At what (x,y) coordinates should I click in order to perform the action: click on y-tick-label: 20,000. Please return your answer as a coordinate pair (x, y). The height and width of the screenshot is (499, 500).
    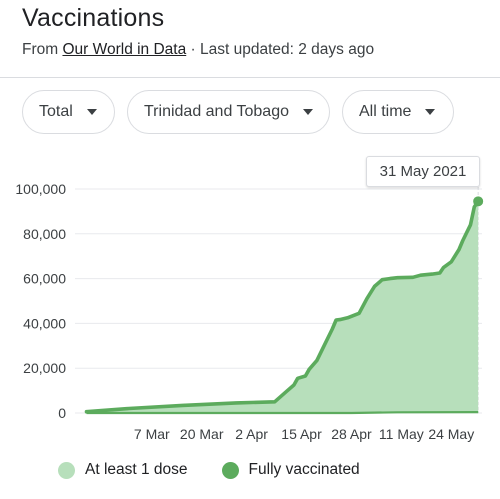
    Looking at the image, I should click on (44, 368).